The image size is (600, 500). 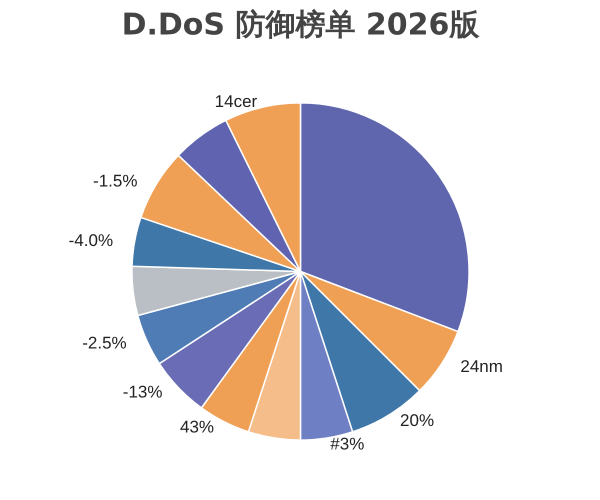 I want to click on slice-label: 14cer, so click(x=236, y=102).